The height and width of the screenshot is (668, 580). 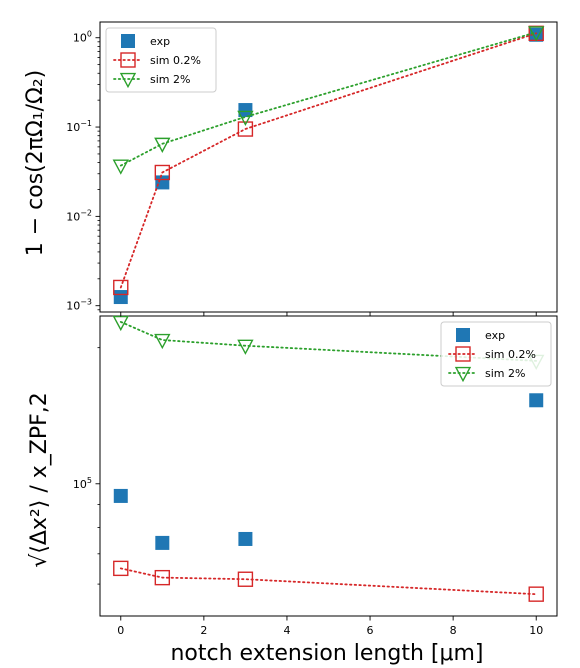 I want to click on bottom-y-axis-label: √⟨Δx²⟩ / x_ZPF,2, so click(x=39, y=479).